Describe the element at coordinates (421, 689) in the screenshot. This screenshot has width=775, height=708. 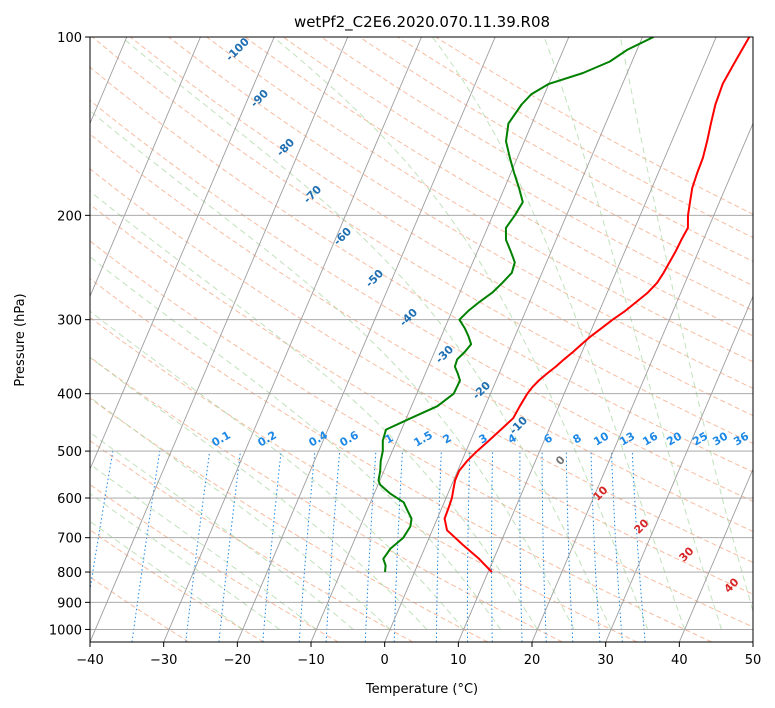
I see `x-axis-label: Temperature (°C)` at that location.